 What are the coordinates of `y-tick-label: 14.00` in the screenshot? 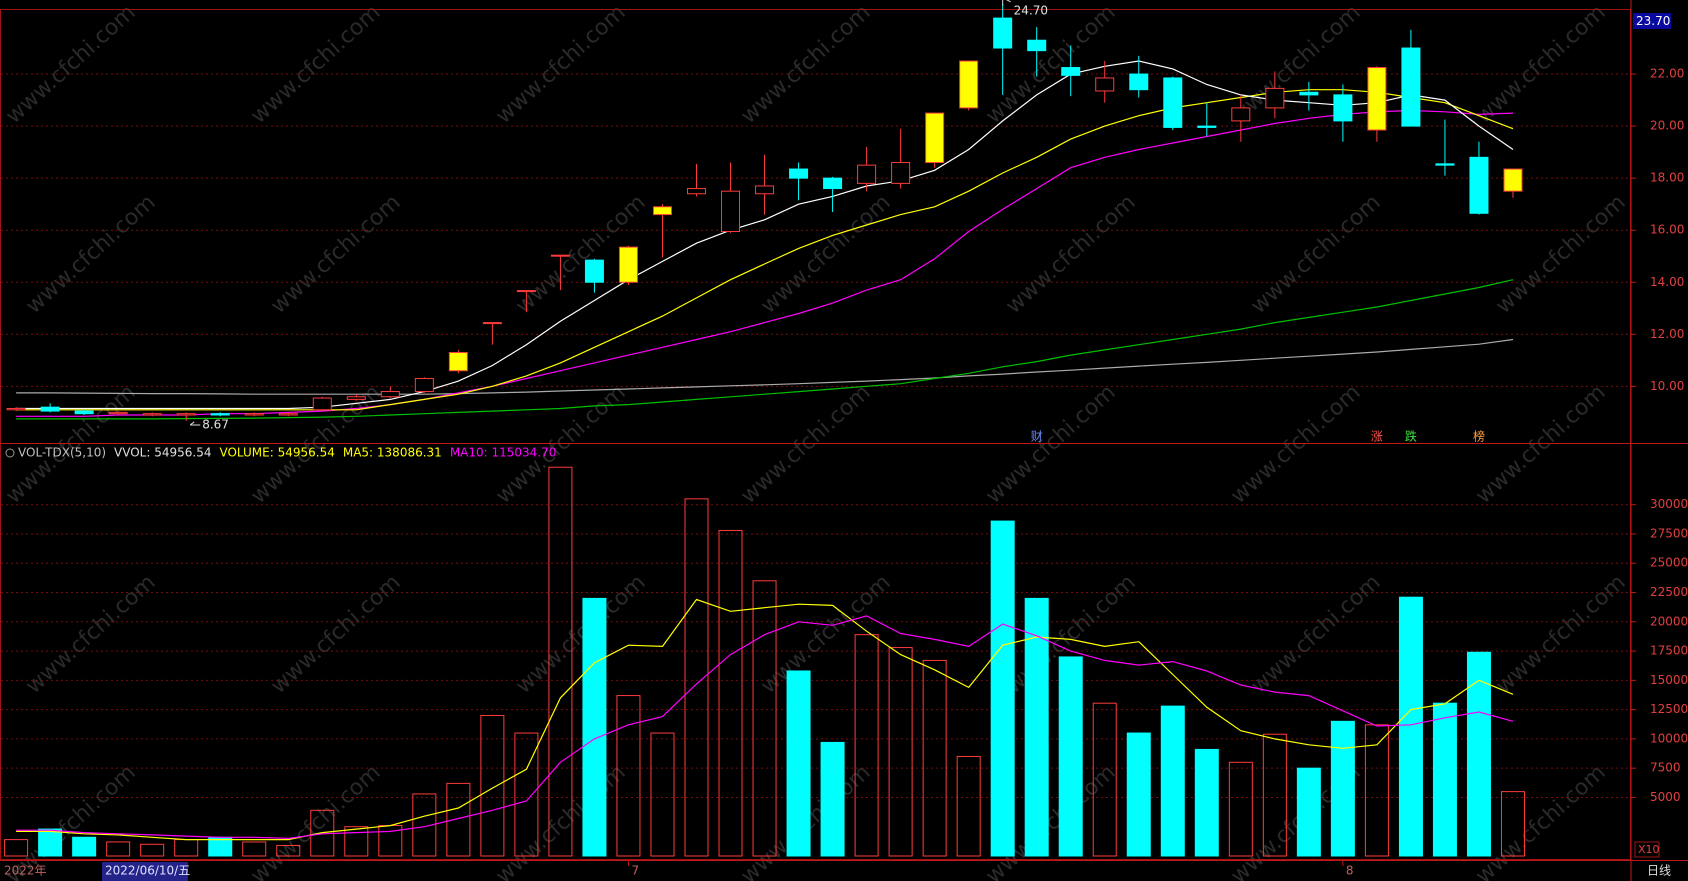 It's located at (1667, 282).